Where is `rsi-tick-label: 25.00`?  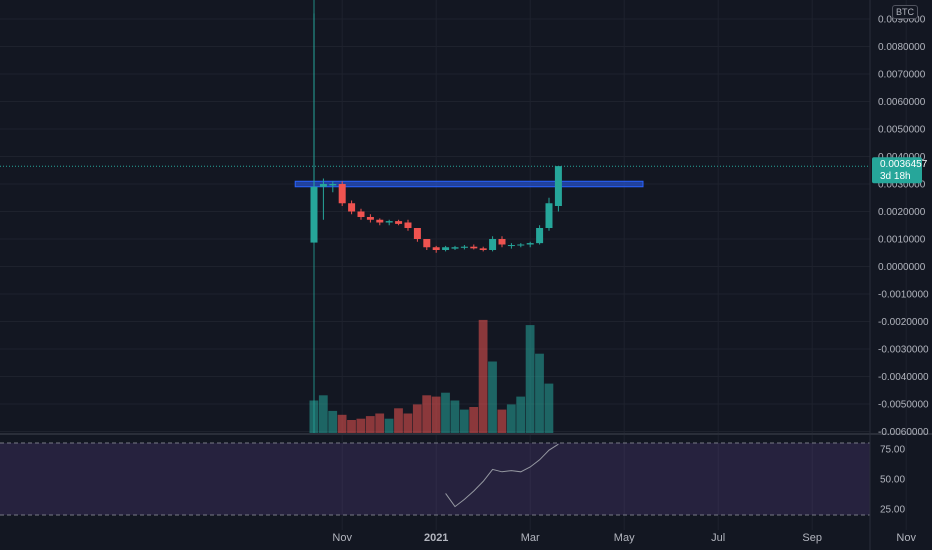 rsi-tick-label: 25.00 is located at coordinates (892, 510).